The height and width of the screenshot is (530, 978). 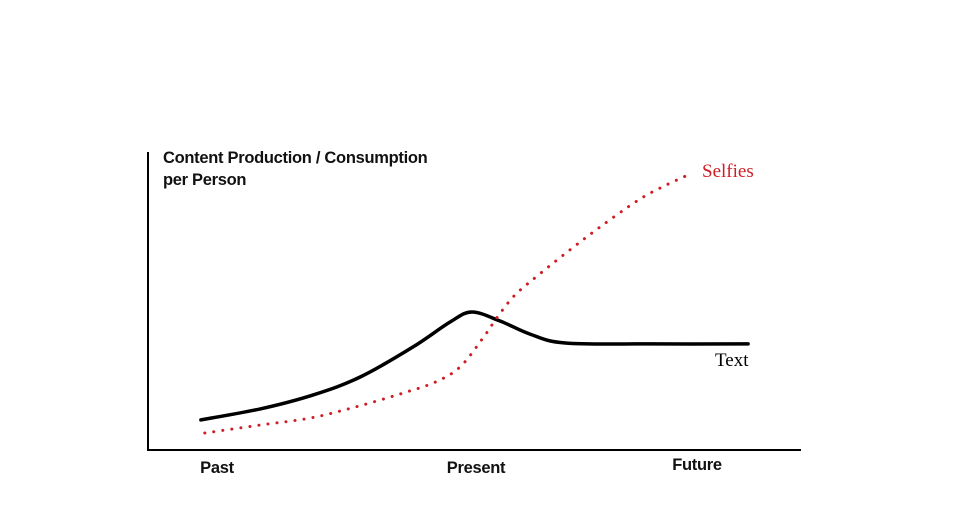 I want to click on x-tick-past: Past, so click(x=217, y=468).